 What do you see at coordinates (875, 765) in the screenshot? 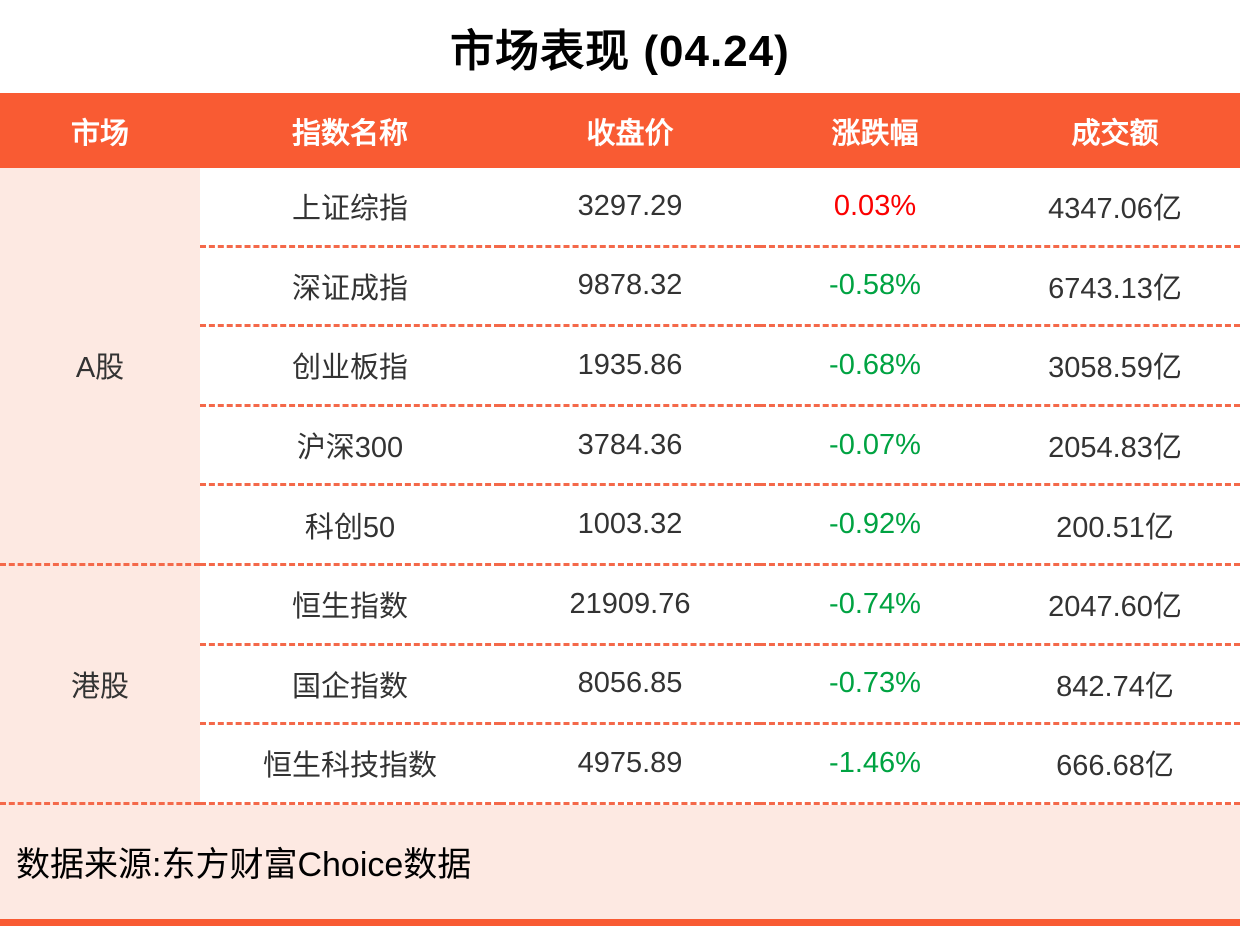
I see `change-pct-cell: -1.46%` at bounding box center [875, 765].